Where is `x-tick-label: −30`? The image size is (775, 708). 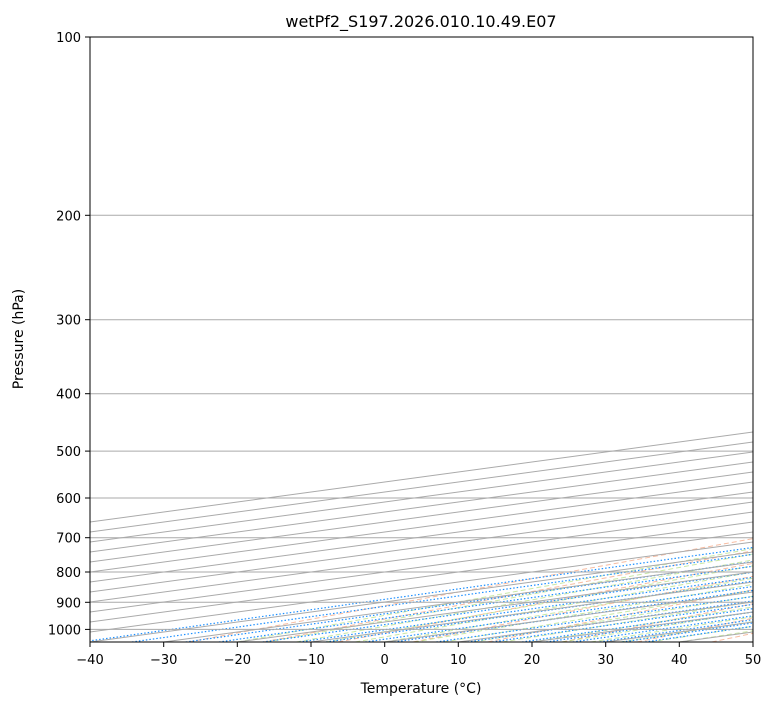 x-tick-label: −30 is located at coordinates (163, 660).